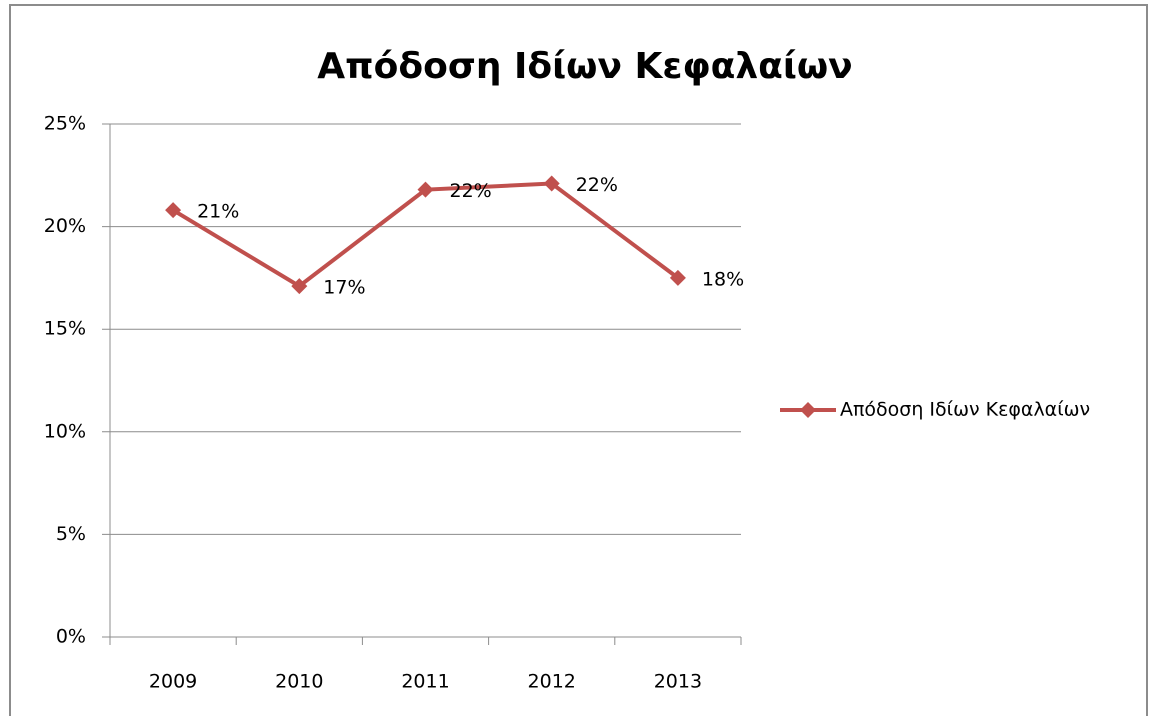  What do you see at coordinates (965, 410) in the screenshot?
I see `legend-label: Απόδοση Ιδίων Κεφαλαίων` at bounding box center [965, 410].